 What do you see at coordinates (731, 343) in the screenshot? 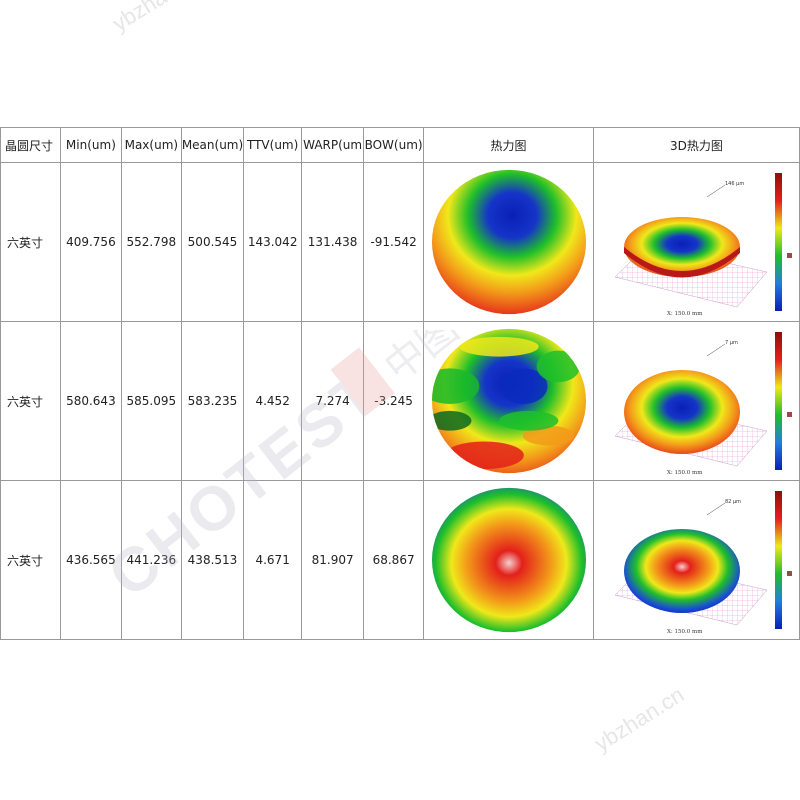
I see `peak-label: 7 µm` at bounding box center [731, 343].